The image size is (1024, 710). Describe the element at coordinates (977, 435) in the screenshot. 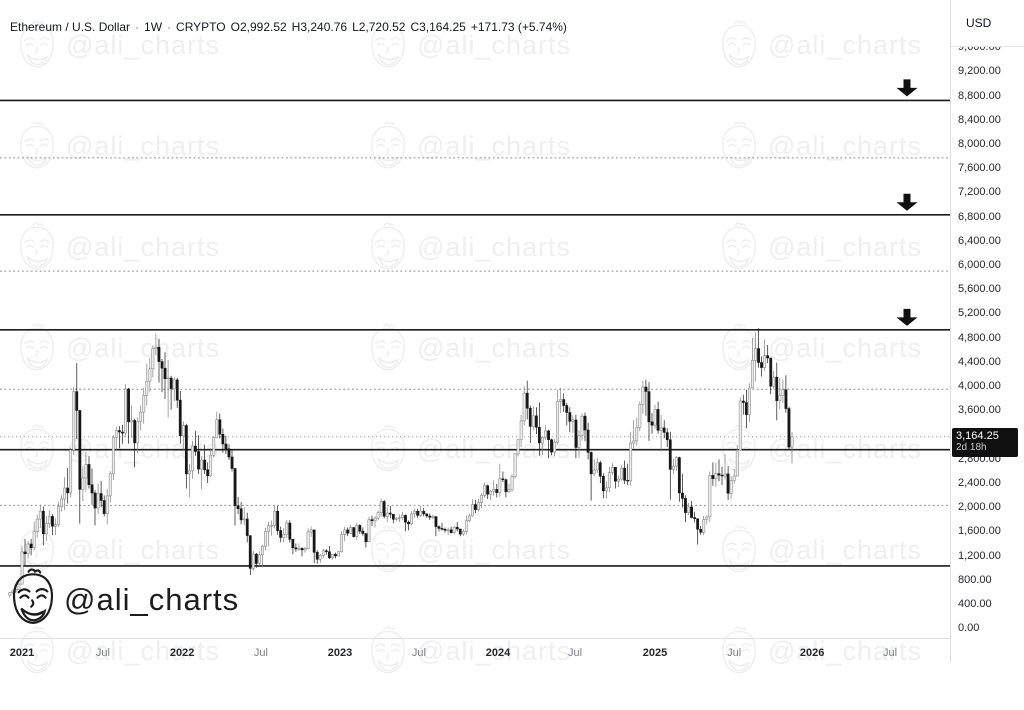

I see `last-price-value: 3,164.25` at that location.